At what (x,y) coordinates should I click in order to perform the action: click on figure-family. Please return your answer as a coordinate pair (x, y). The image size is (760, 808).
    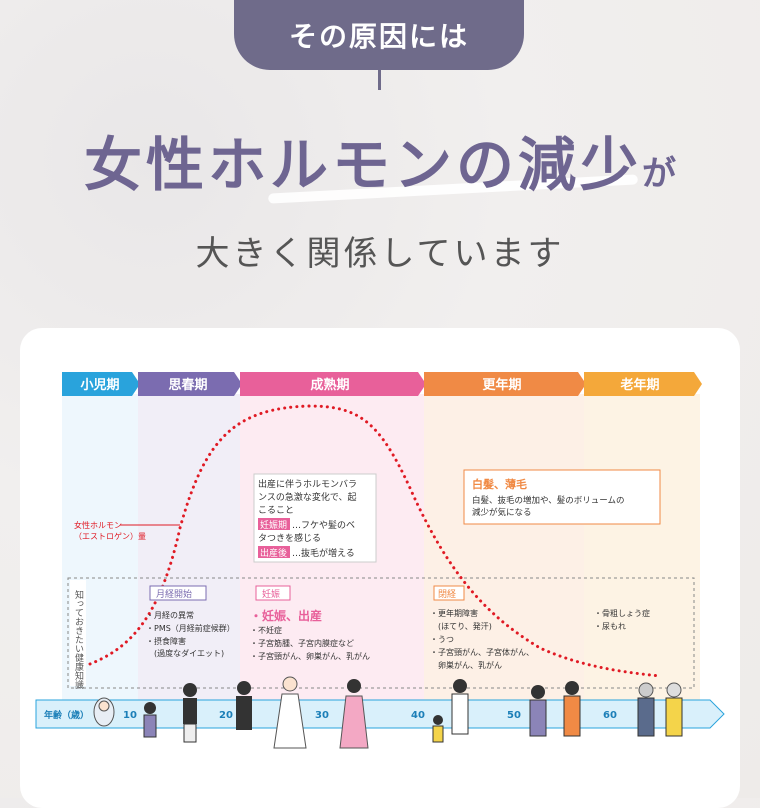
    Looking at the image, I should click on (450, 711).